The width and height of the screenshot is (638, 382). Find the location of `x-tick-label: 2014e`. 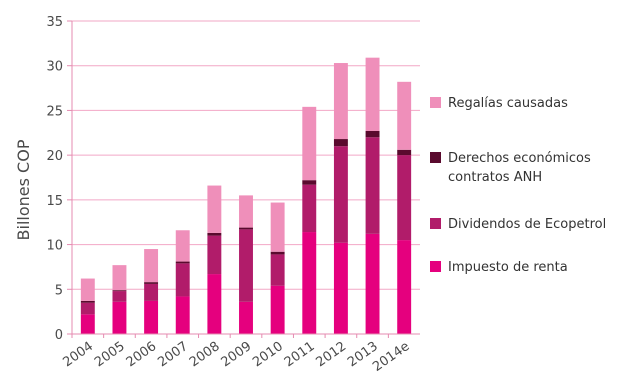

x-tick-label: 2014e is located at coordinates (391, 357).